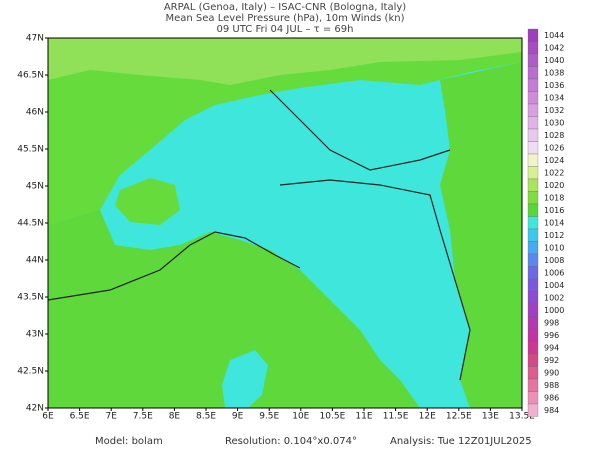 Image resolution: width=600 pixels, height=450 pixels. What do you see at coordinates (551, 410) in the screenshot?
I see `colorbar-label: 984` at bounding box center [551, 410].